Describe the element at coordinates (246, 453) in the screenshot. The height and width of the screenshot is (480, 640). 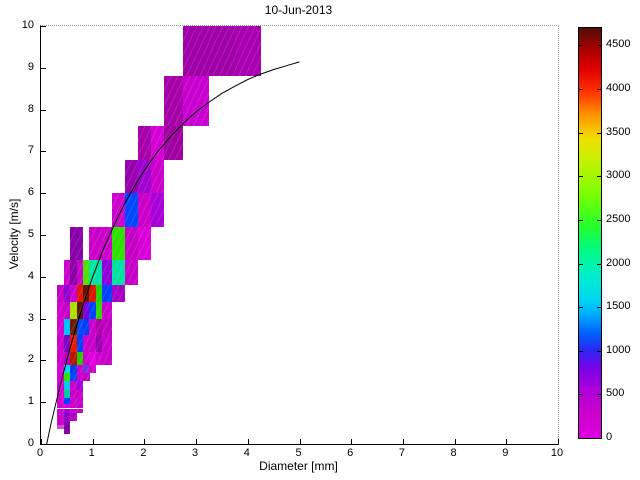
I see `x-tick-label: 4` at that location.